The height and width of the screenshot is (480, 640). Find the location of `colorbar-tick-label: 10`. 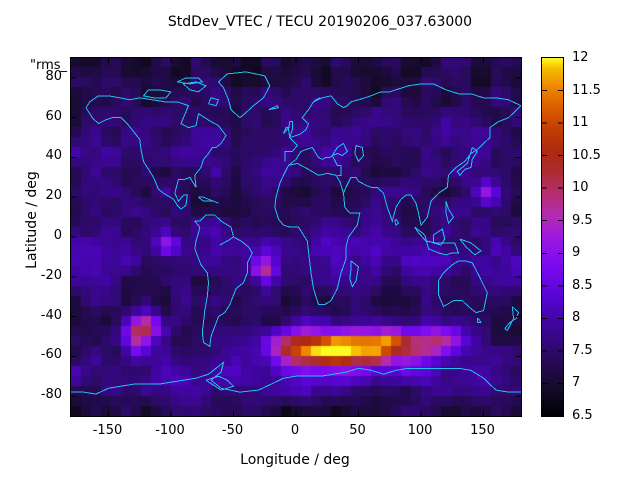

colorbar-tick-label: 10 is located at coordinates (580, 188).